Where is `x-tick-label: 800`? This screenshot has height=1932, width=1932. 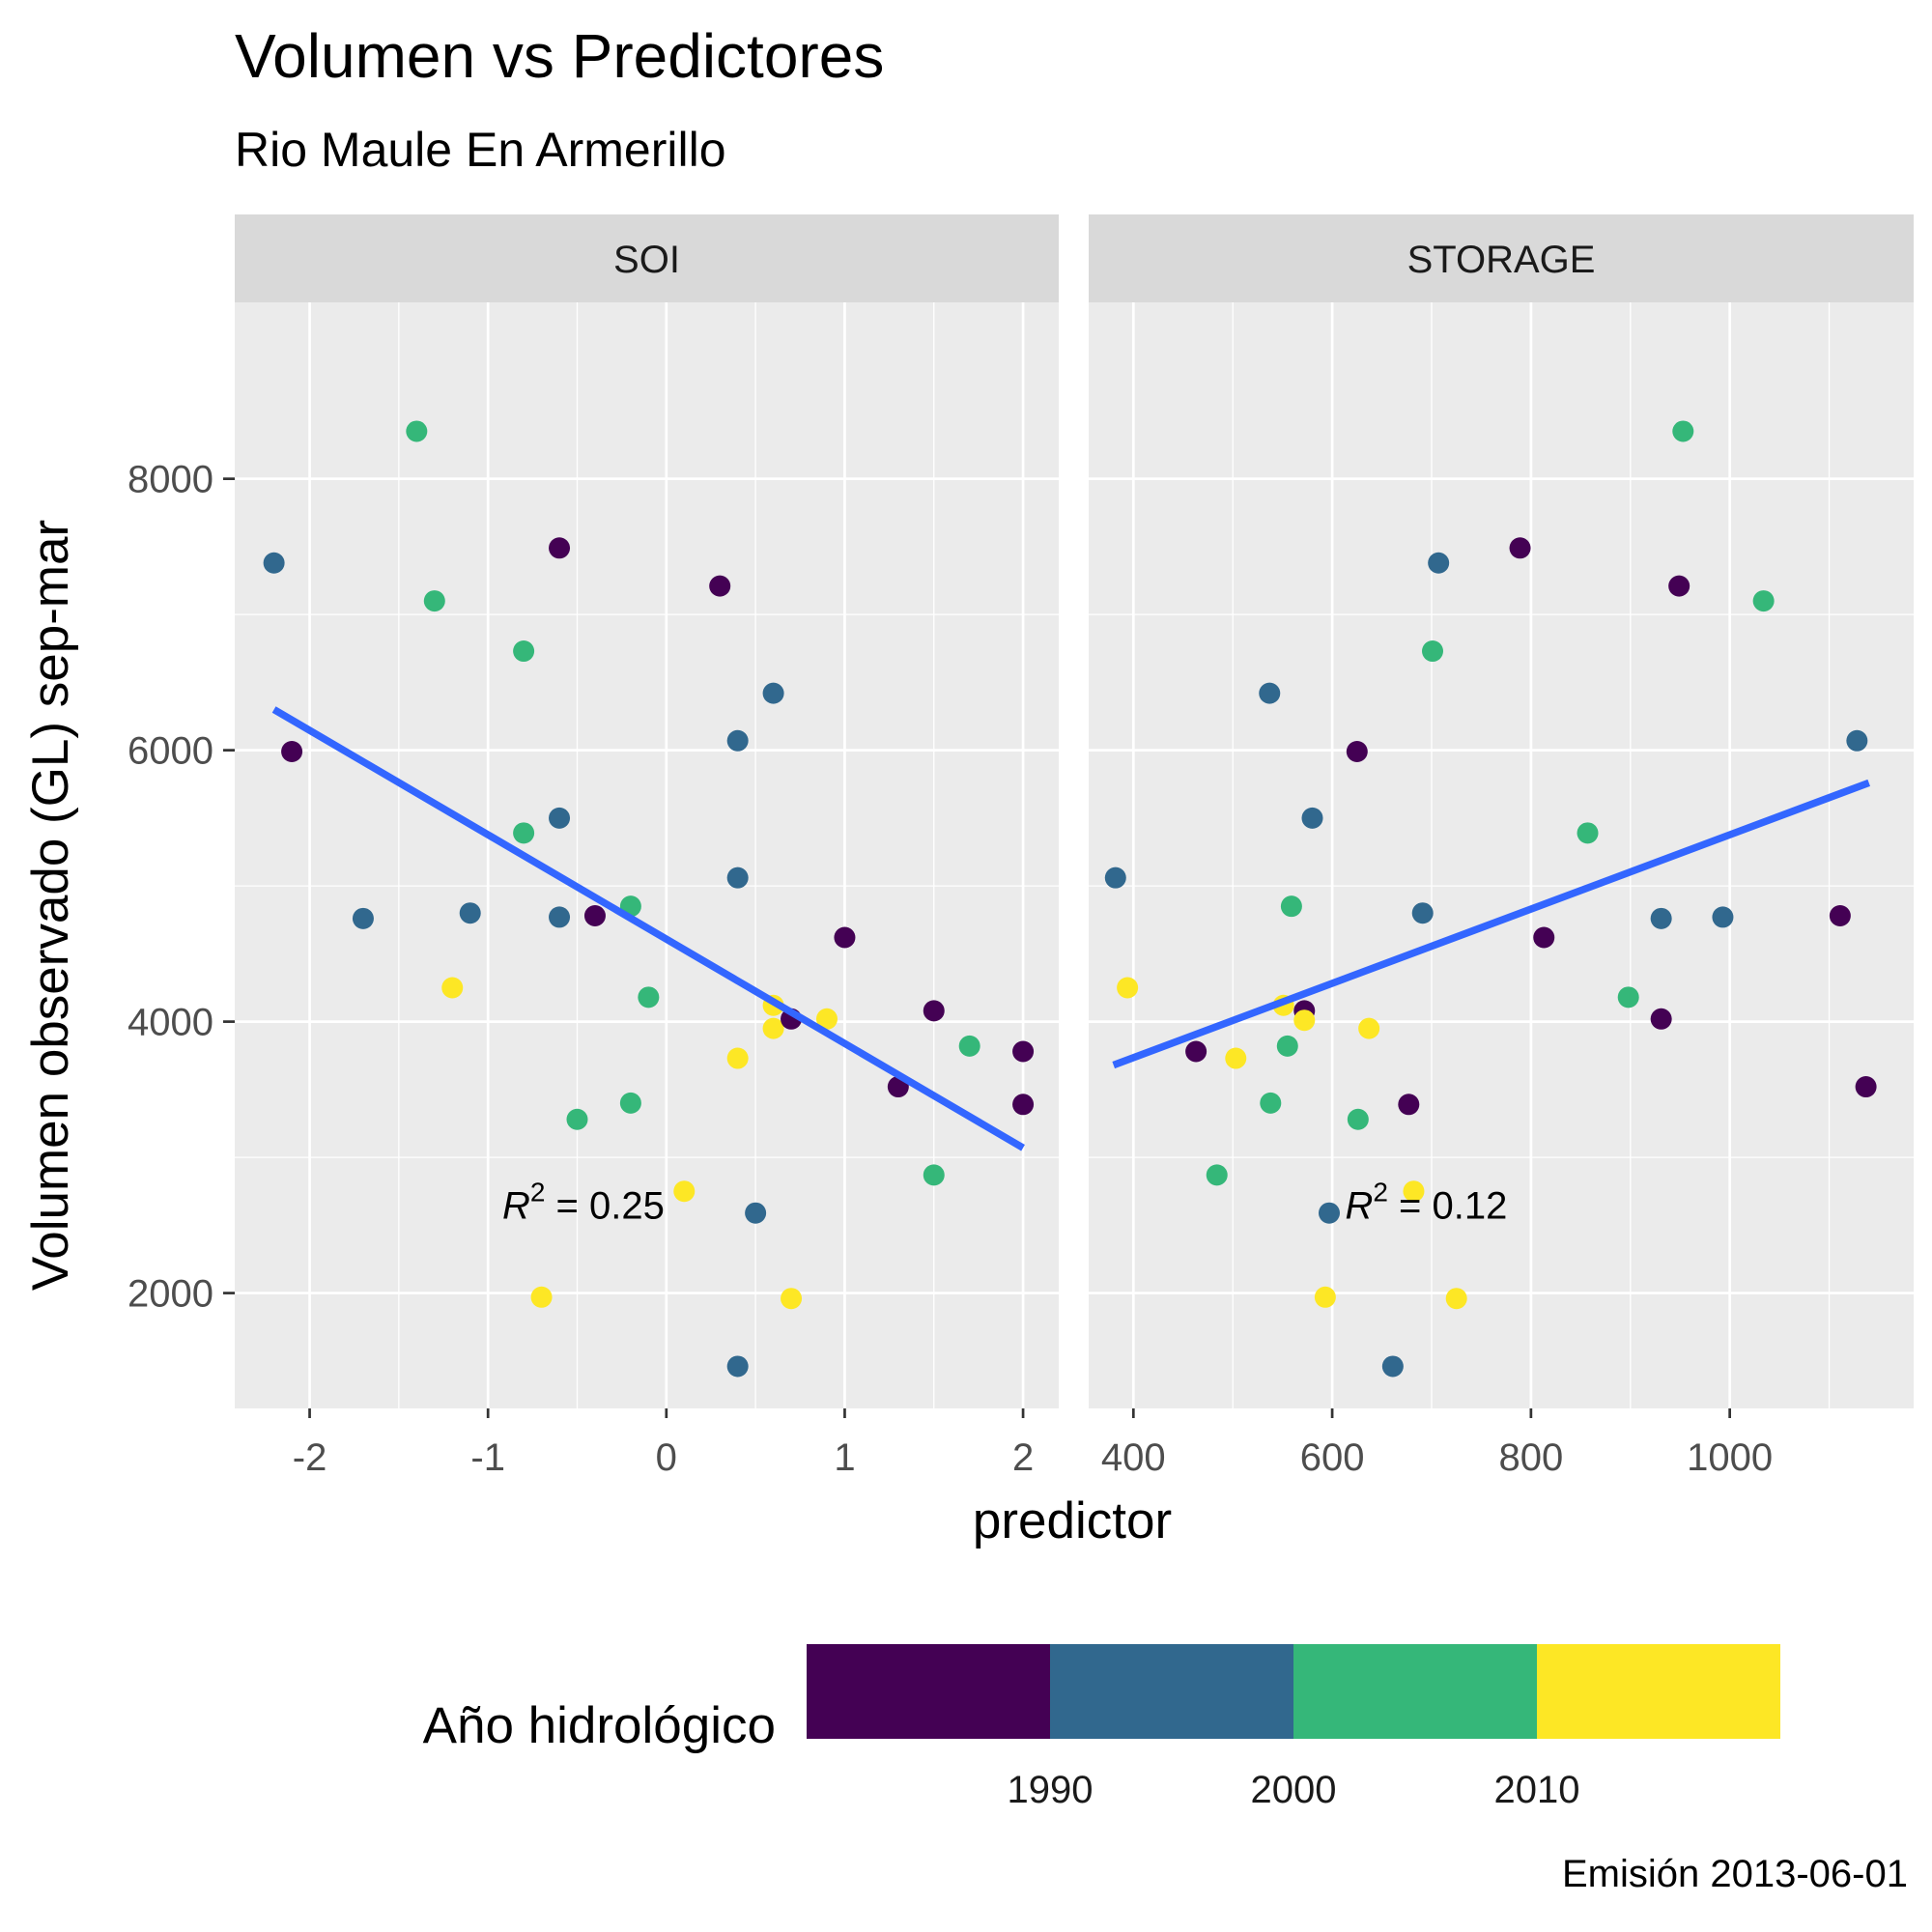
x-tick-label: 800 is located at coordinates (1530, 1457).